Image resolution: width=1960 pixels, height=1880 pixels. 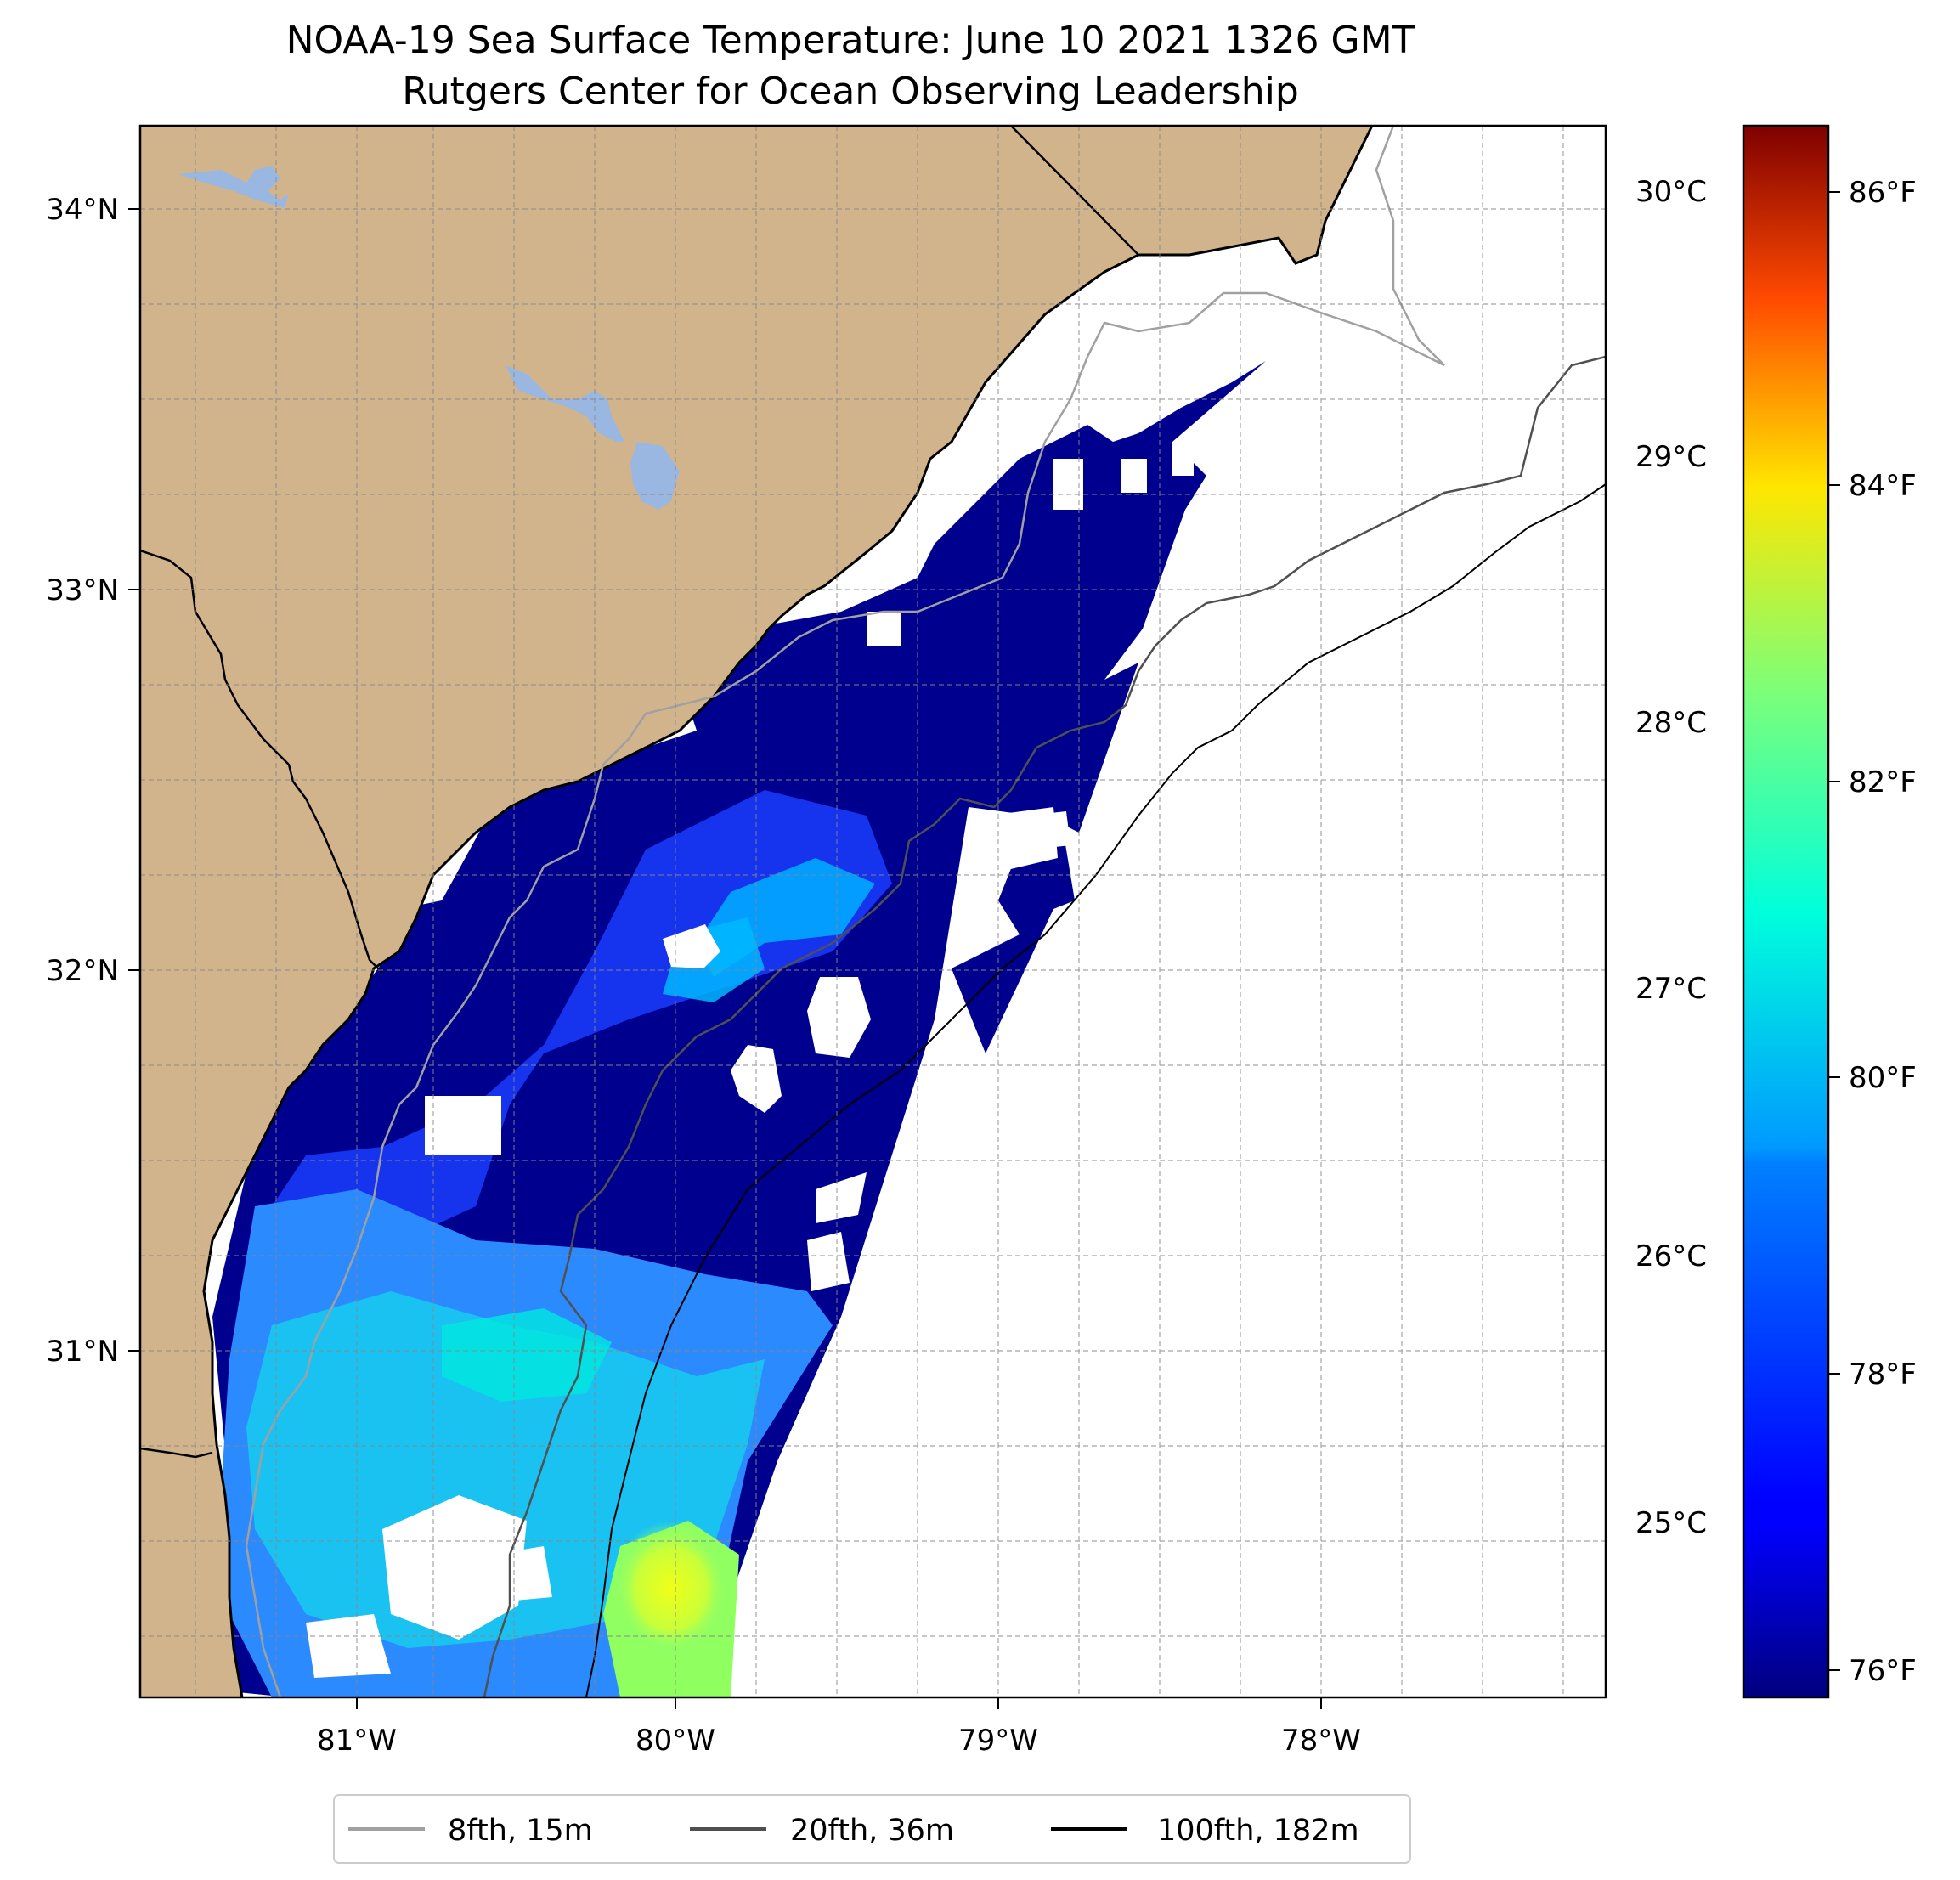 I want to click on celsius-label-30: 30°C, so click(x=1671, y=192).